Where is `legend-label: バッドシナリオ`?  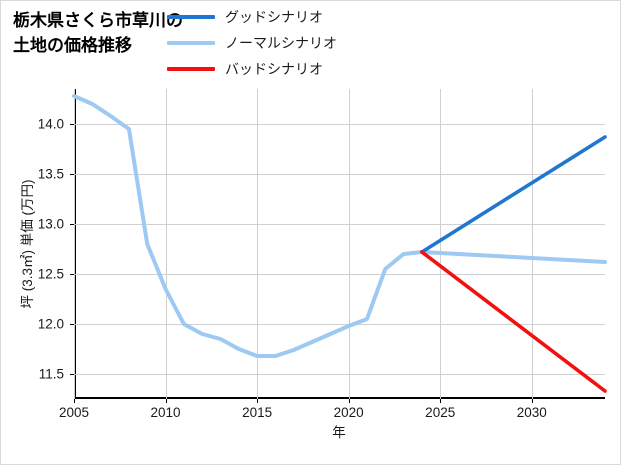
legend-label: バッドシナリオ is located at coordinates (274, 69).